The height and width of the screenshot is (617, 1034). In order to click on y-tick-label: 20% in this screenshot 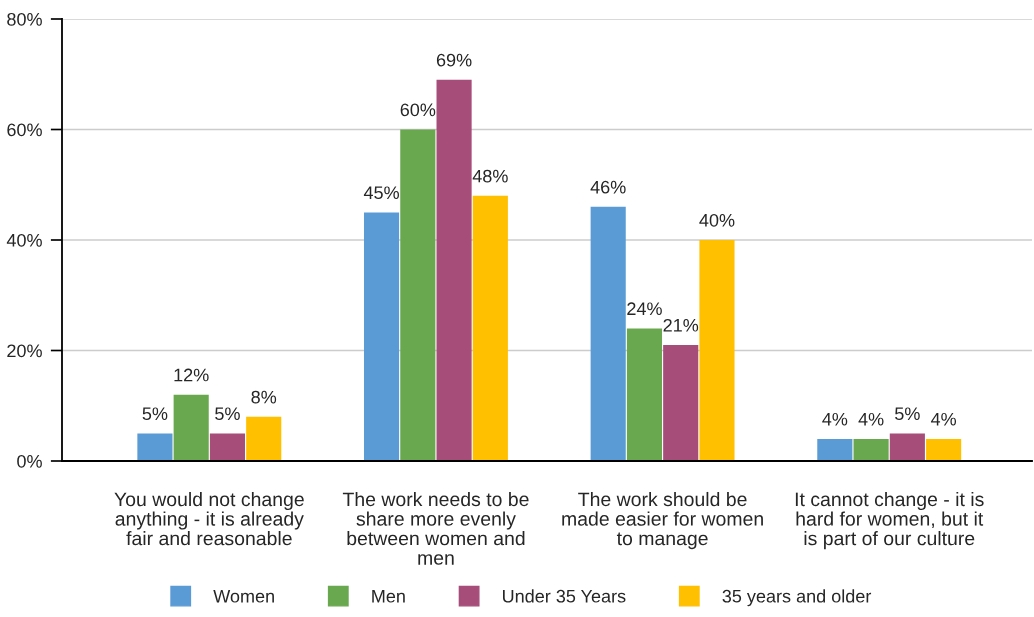, I will do `click(24, 351)`.